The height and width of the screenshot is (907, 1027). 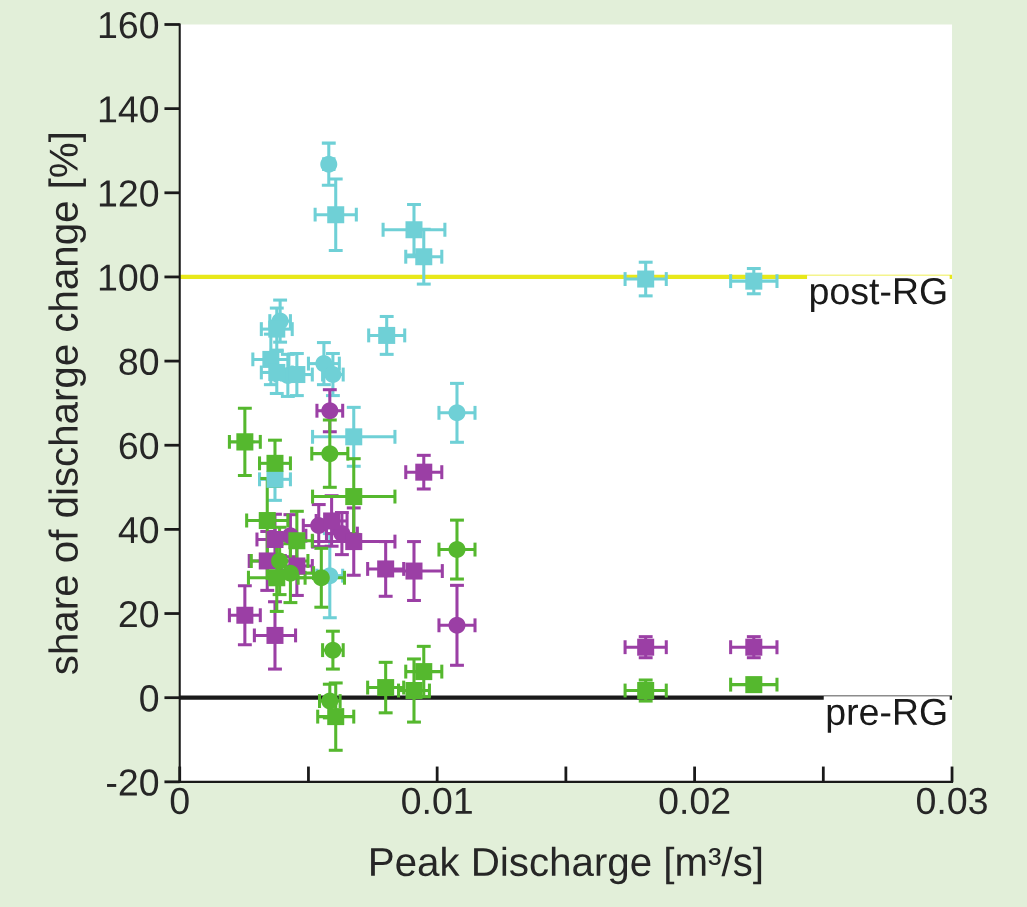 What do you see at coordinates (133, 782) in the screenshot?
I see `y-tick-label: -20` at bounding box center [133, 782].